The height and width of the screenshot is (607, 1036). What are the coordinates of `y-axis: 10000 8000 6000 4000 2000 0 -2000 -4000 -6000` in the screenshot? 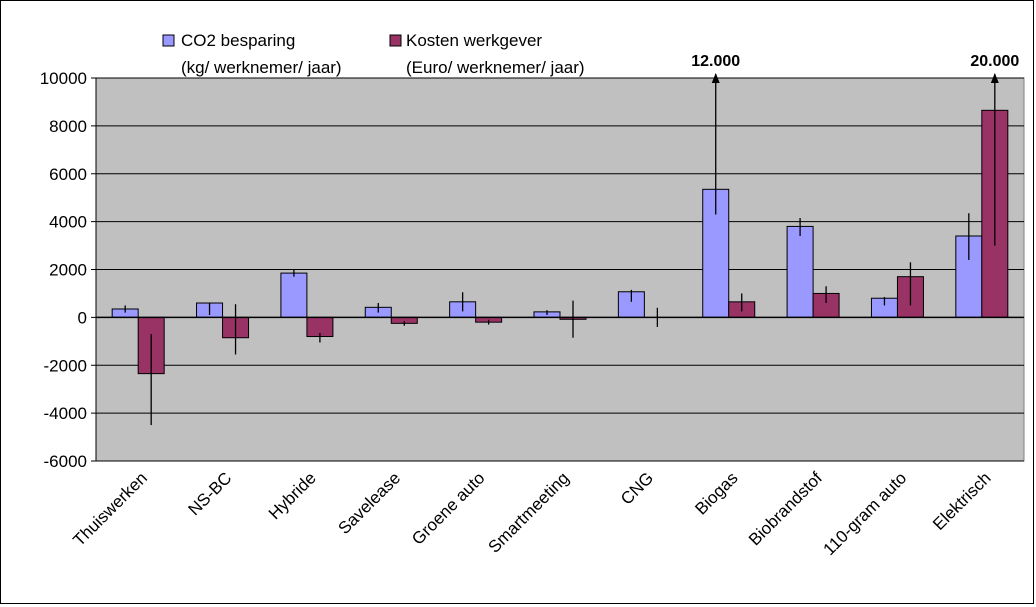 It's located at (68, 270).